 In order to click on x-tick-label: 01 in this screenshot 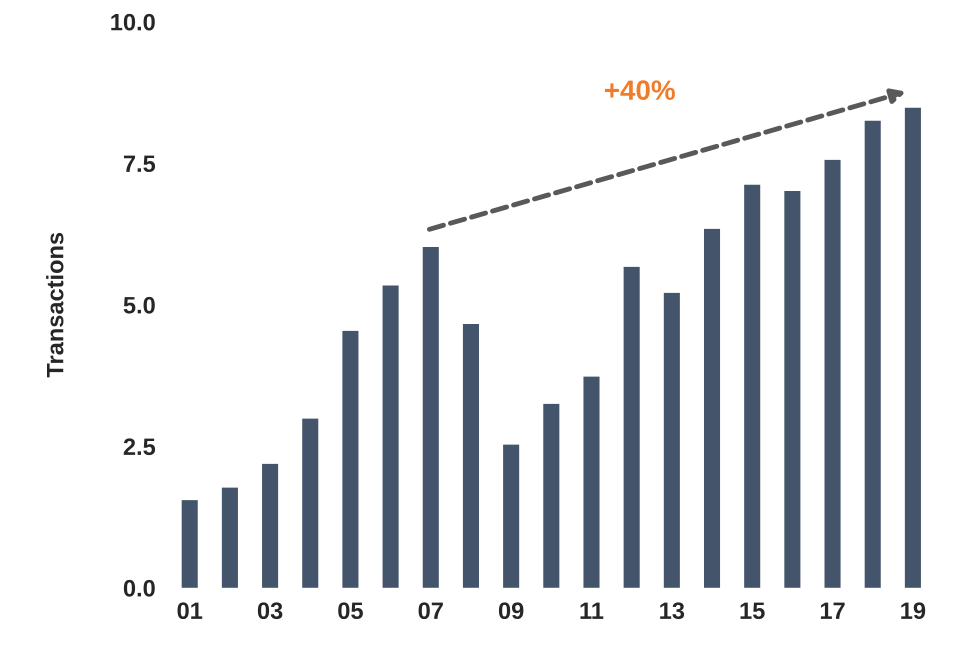, I will do `click(190, 611)`.